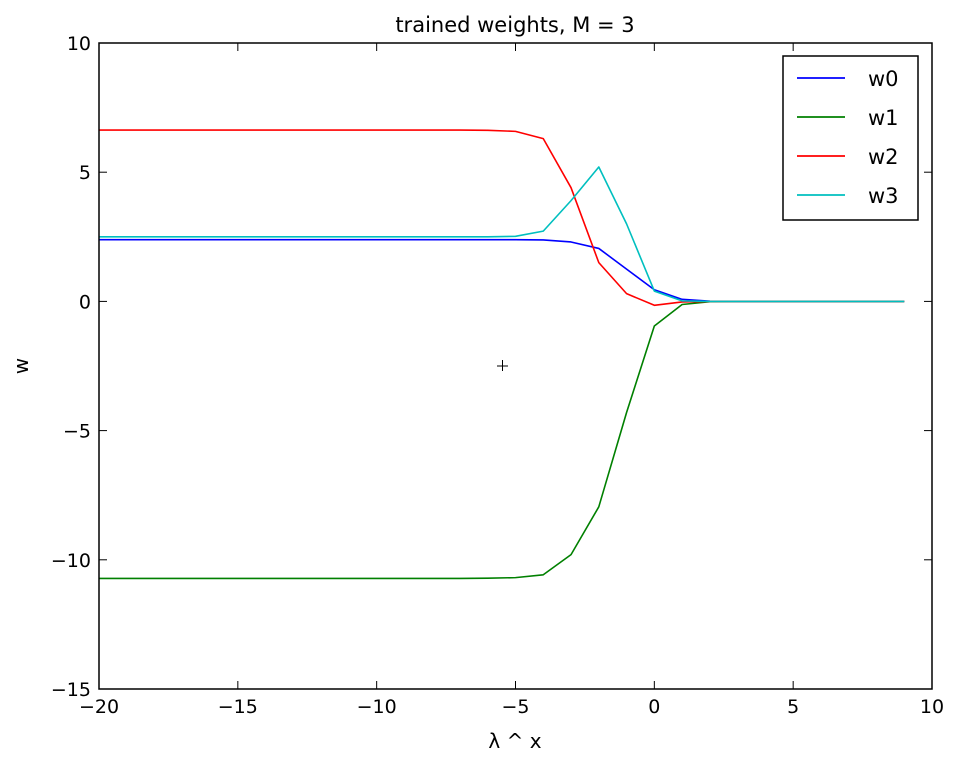  What do you see at coordinates (85, 302) in the screenshot?
I see `y-tick-label: 0` at bounding box center [85, 302].